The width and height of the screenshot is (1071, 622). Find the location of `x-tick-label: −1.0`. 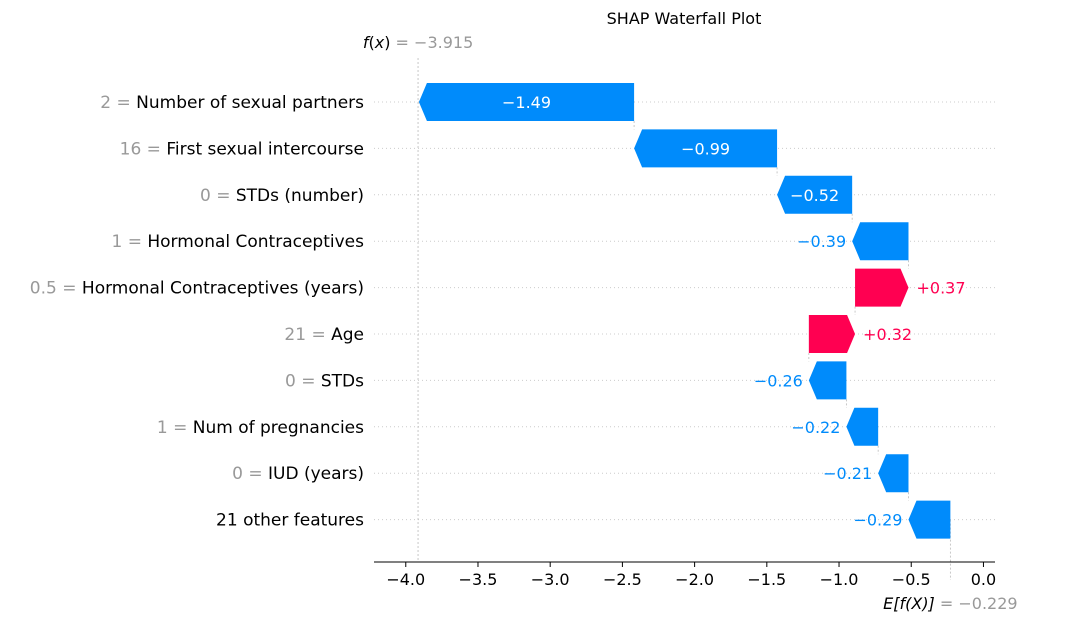

x-tick-label: −1.0 is located at coordinates (839, 579).